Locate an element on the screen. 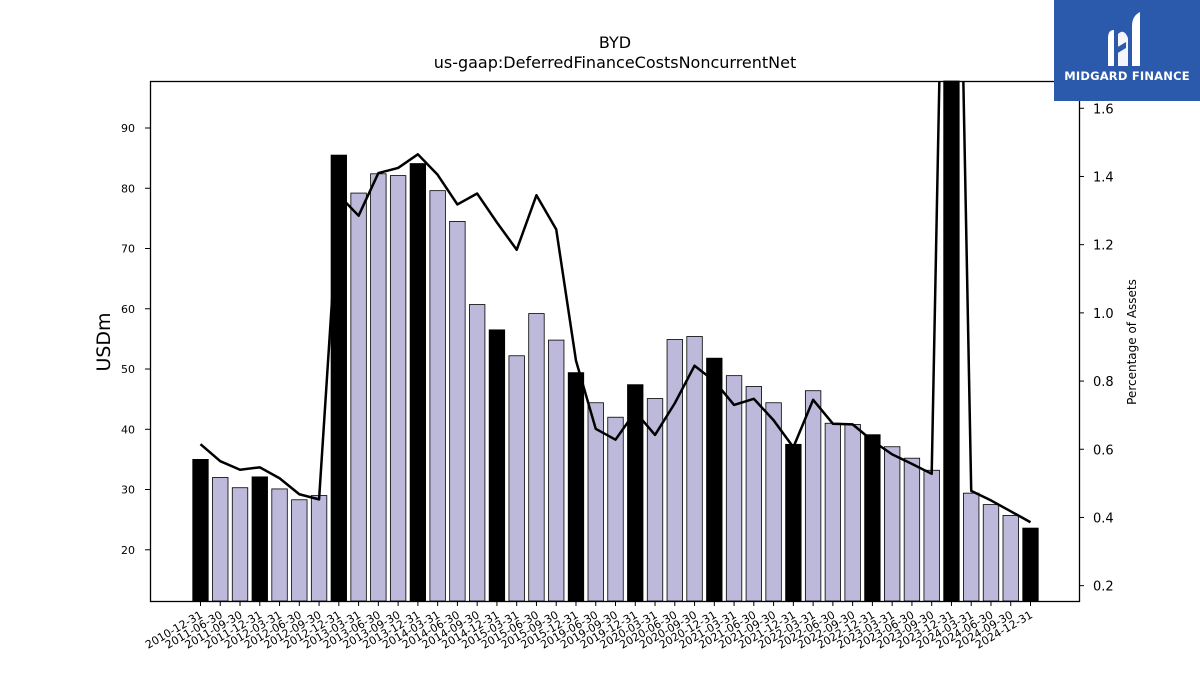 The image size is (1200, 675). y-axis-label: USDm is located at coordinates (104, 341).